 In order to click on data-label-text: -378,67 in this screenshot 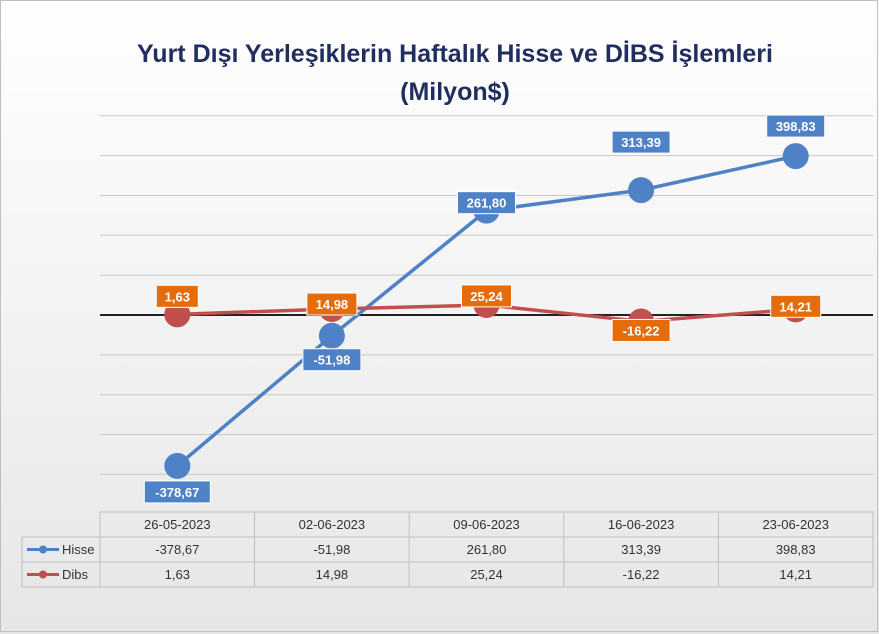, I will do `click(177, 492)`.